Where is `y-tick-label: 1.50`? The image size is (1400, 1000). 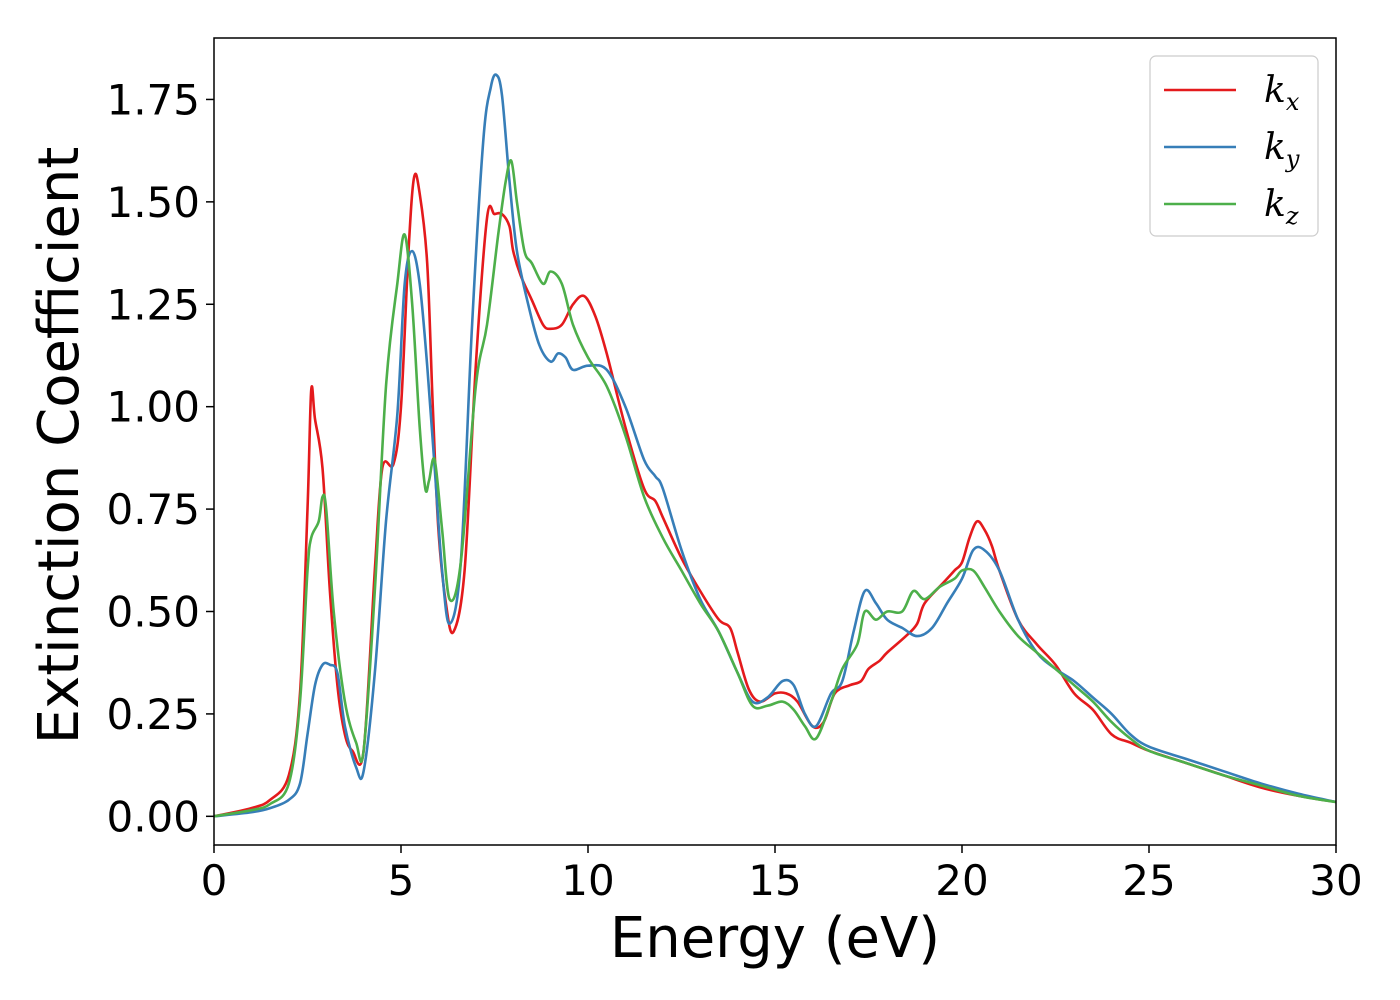 y-tick-label: 1.50 is located at coordinates (153, 202).